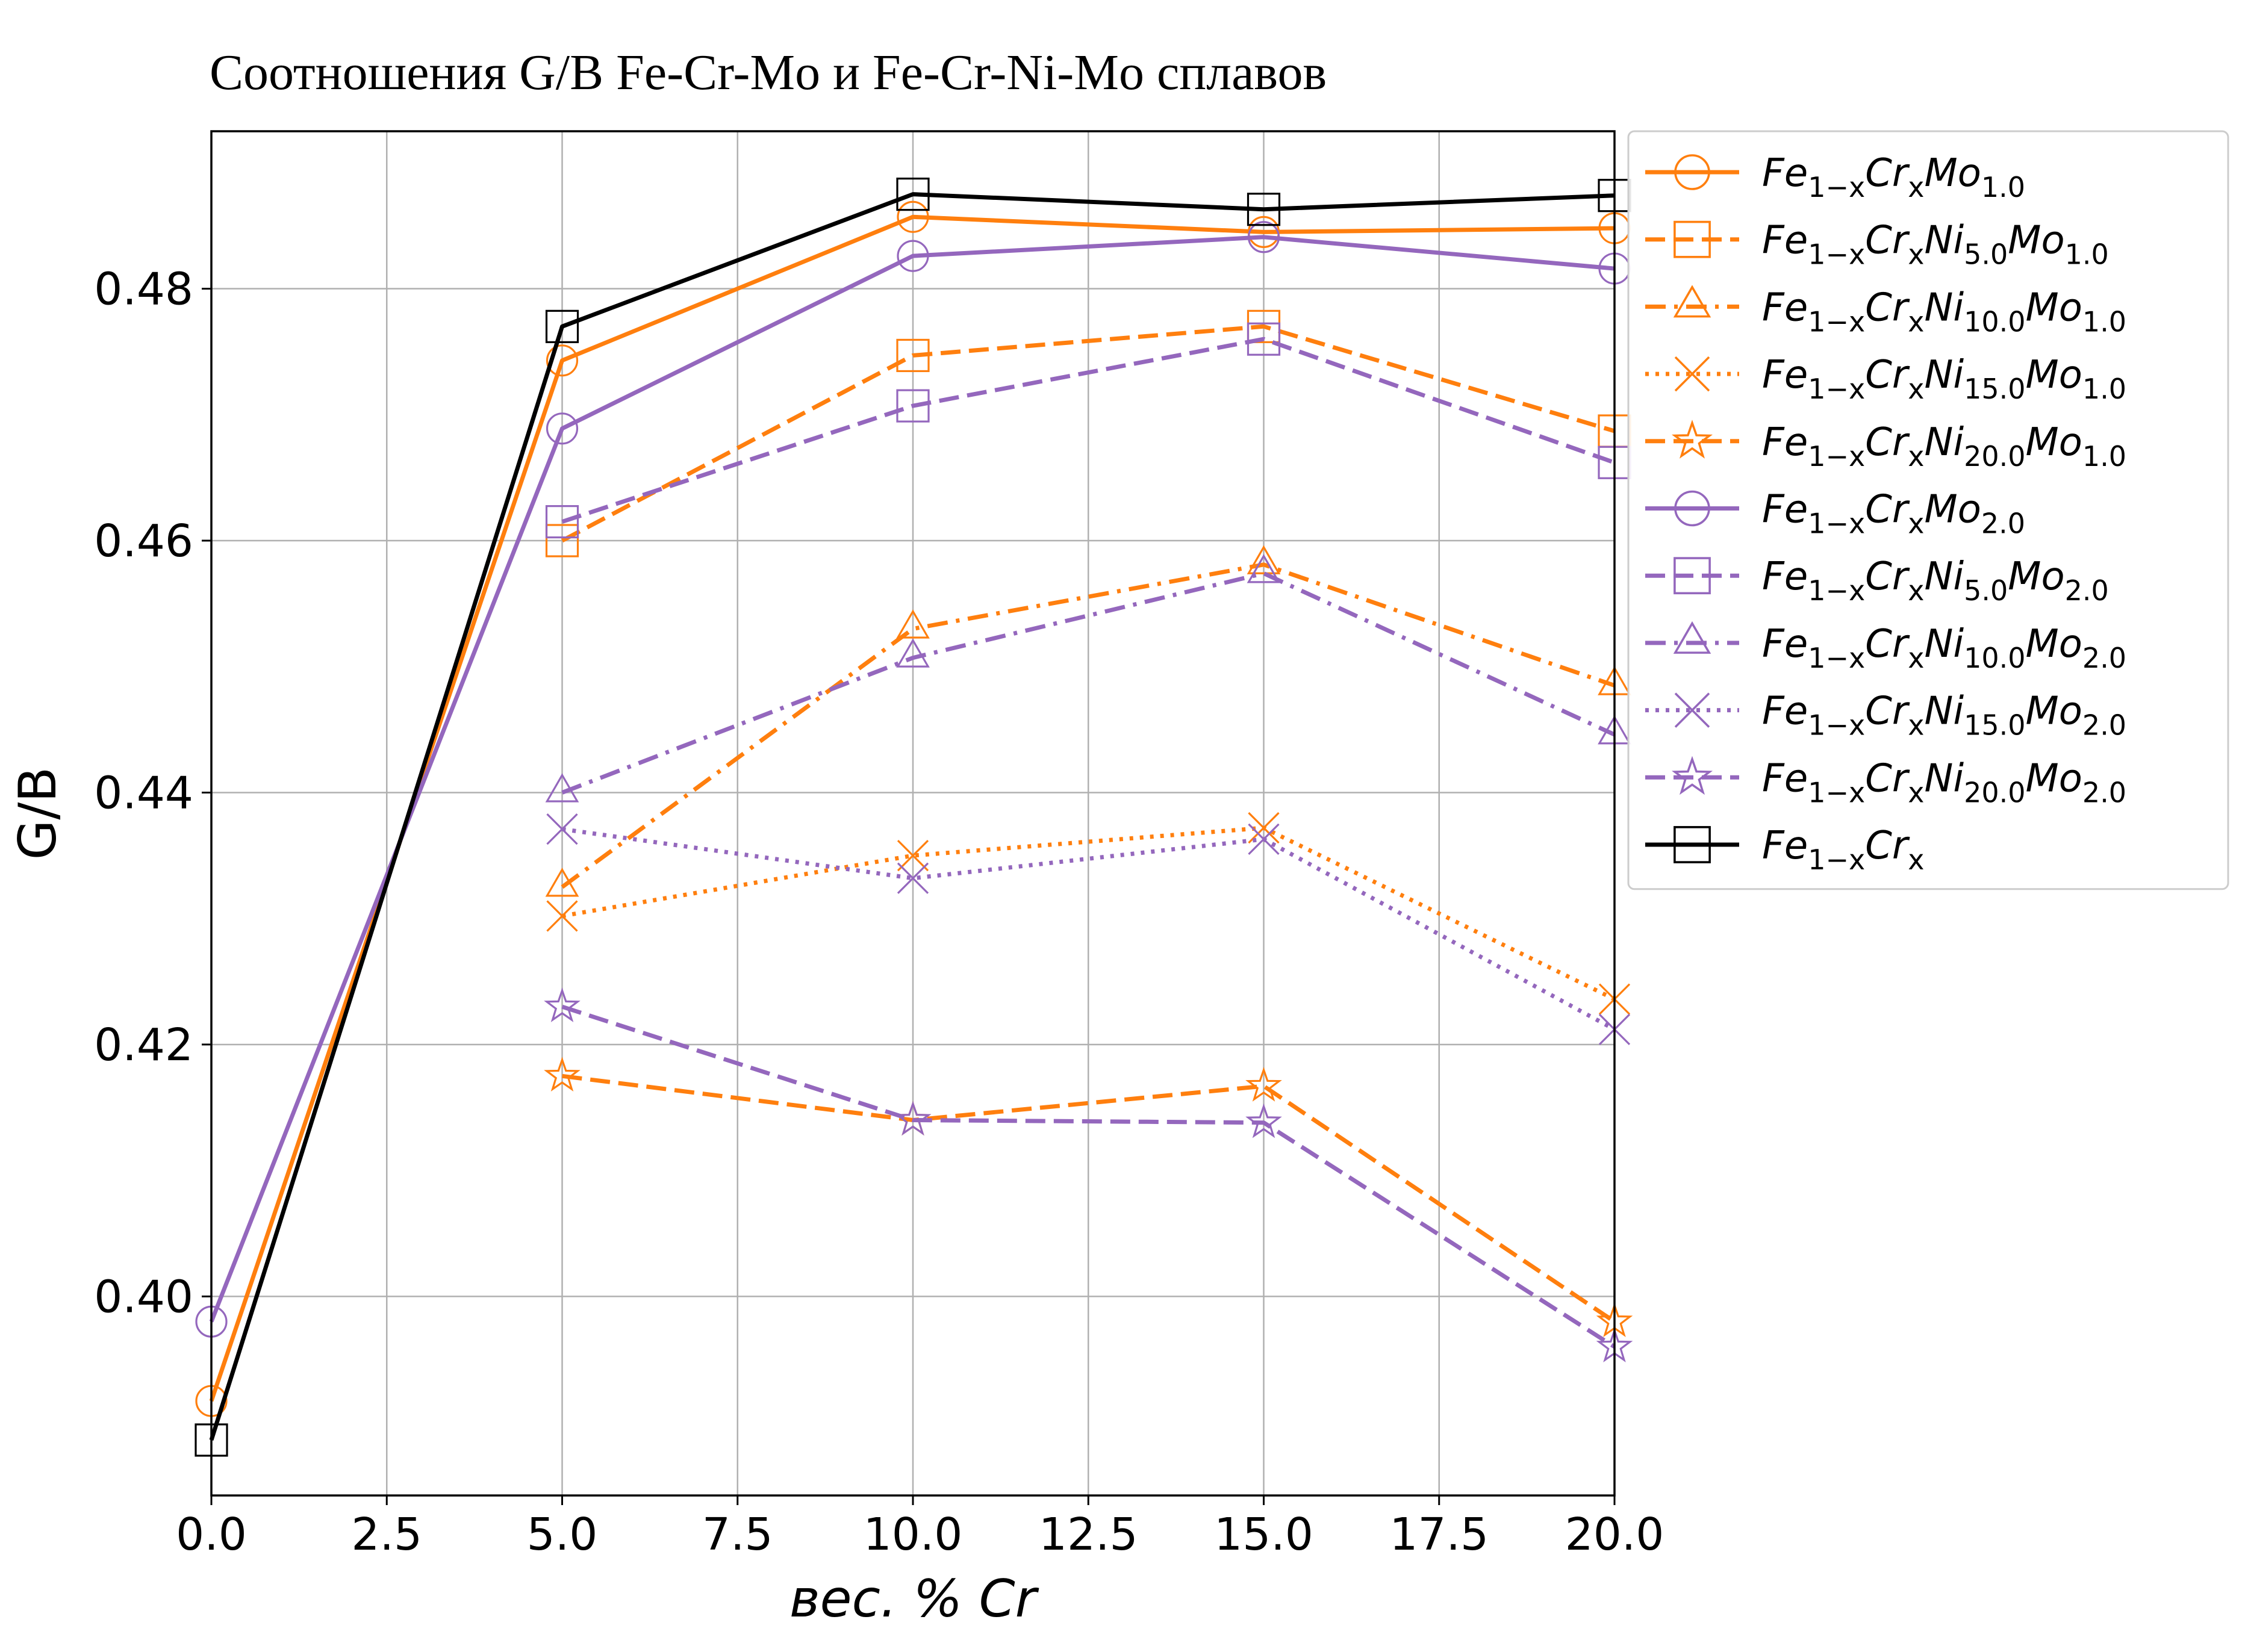 Image resolution: width=2245 pixels, height=1652 pixels. What do you see at coordinates (1944, 715) in the screenshot?
I see `legend-label: Fe1−xCrxNi15.0Mo2.0` at bounding box center [1944, 715].